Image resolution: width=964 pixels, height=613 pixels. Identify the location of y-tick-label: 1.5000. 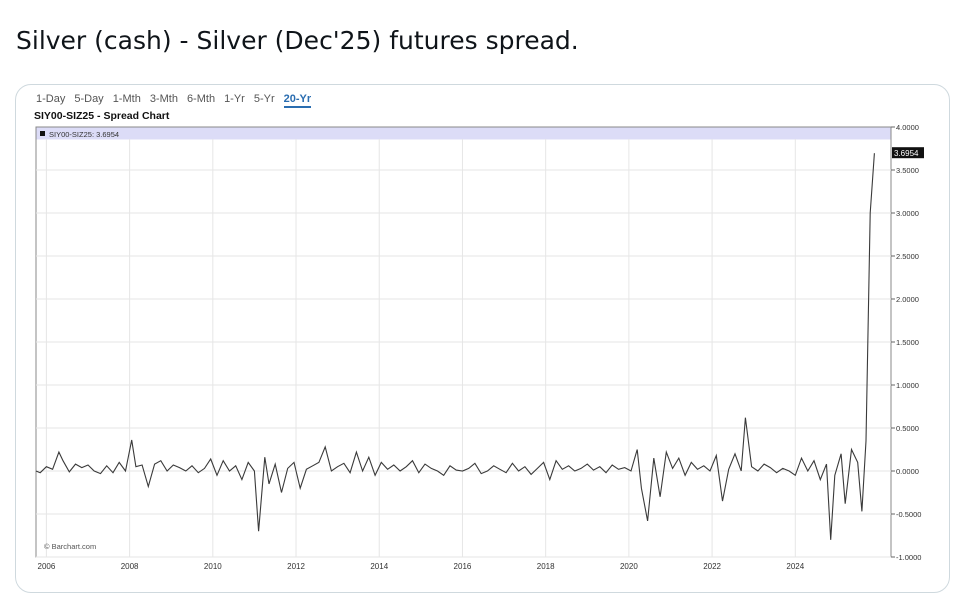
(907, 342).